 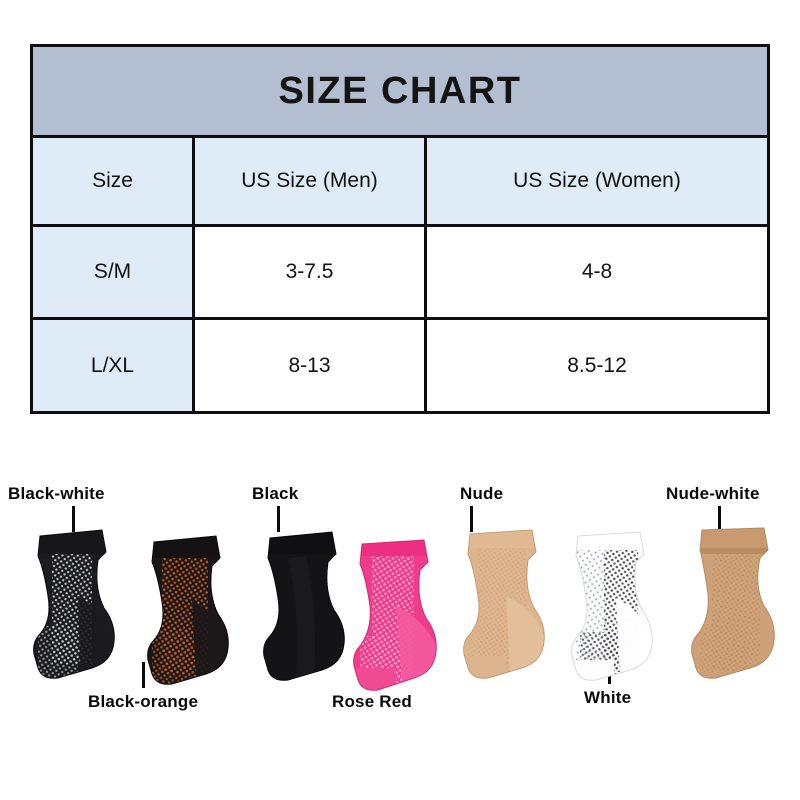 What do you see at coordinates (392, 616) in the screenshot?
I see `product-image-rose-red` at bounding box center [392, 616].